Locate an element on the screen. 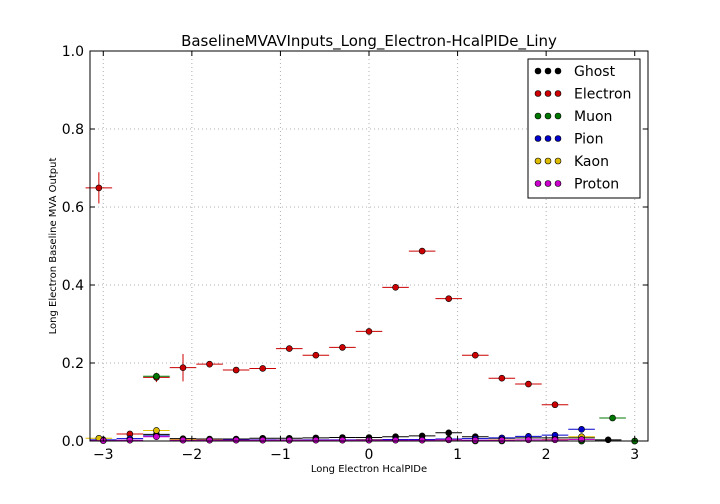 The image size is (720, 504). legend: Ghost Electron Muon Pion Kaon Proton is located at coordinates (584, 128).